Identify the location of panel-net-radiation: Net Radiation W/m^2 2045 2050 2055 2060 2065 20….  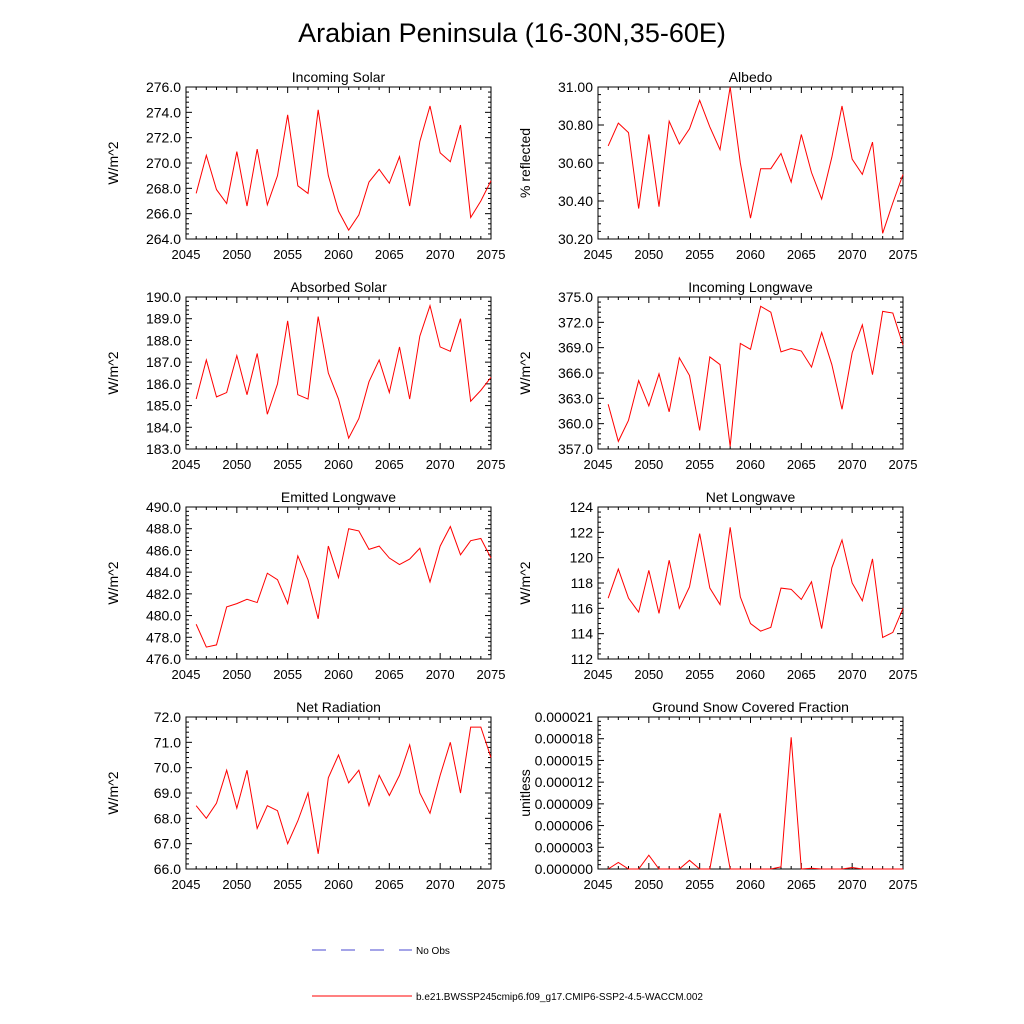
(305, 795).